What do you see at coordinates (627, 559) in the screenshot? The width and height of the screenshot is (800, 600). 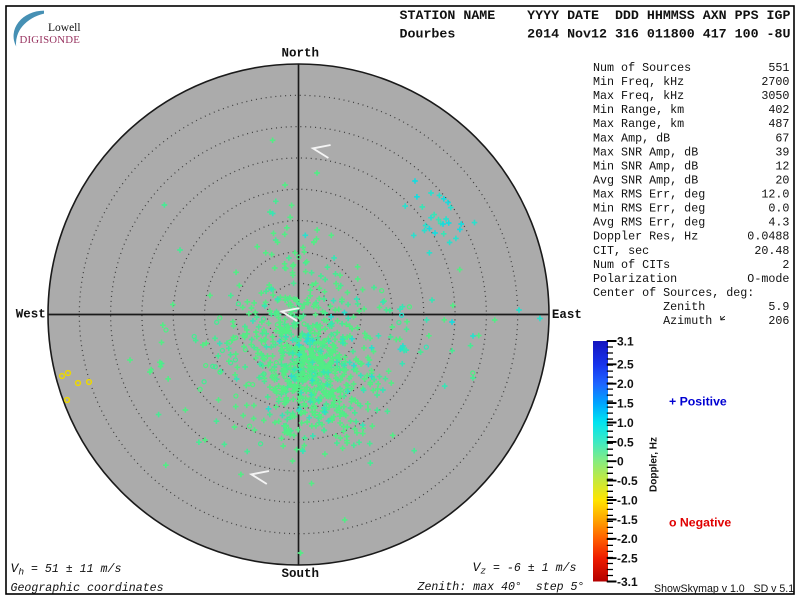 I see `svg-text: -2.5` at bounding box center [627, 559].